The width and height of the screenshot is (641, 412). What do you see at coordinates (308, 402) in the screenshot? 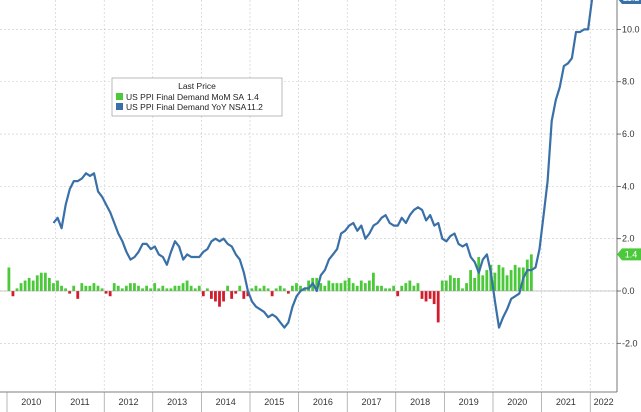
I see `x-axis-band` at bounding box center [308, 402].